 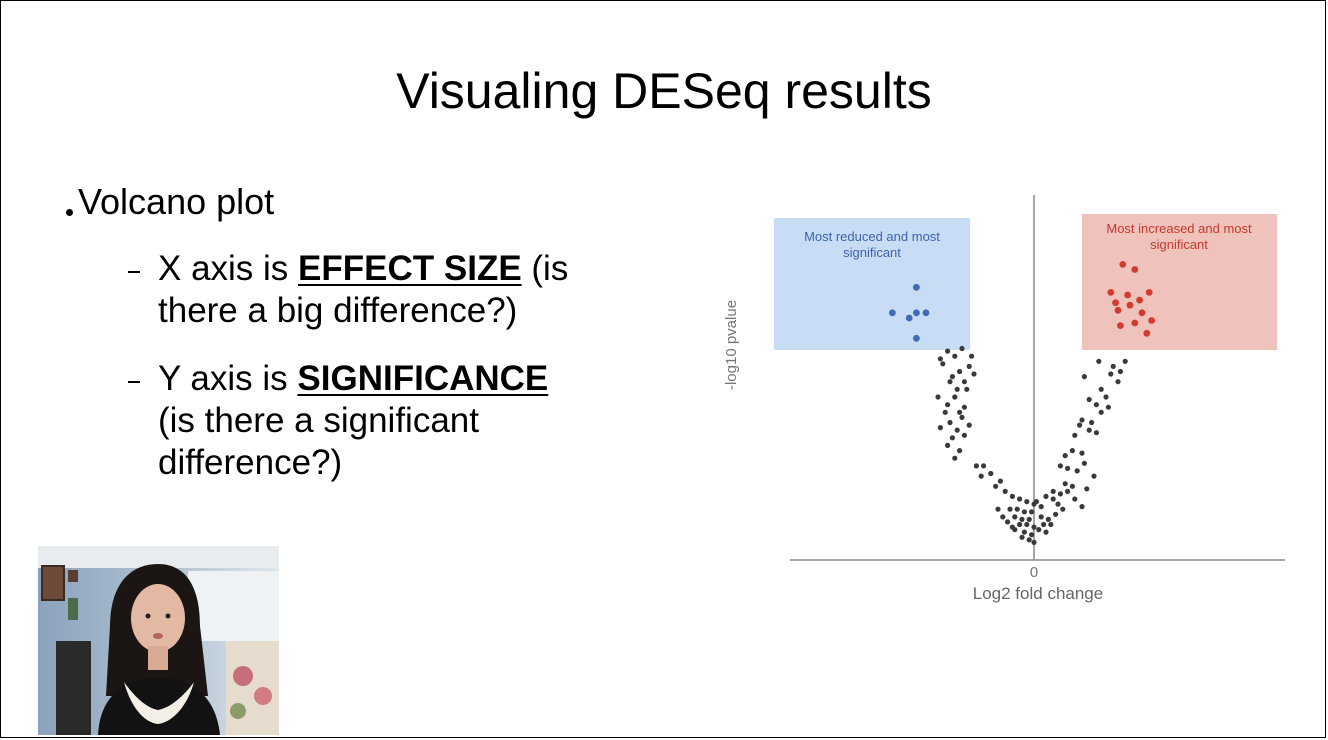 What do you see at coordinates (69, 212) in the screenshot?
I see `bullet-dot-icon` at bounding box center [69, 212].